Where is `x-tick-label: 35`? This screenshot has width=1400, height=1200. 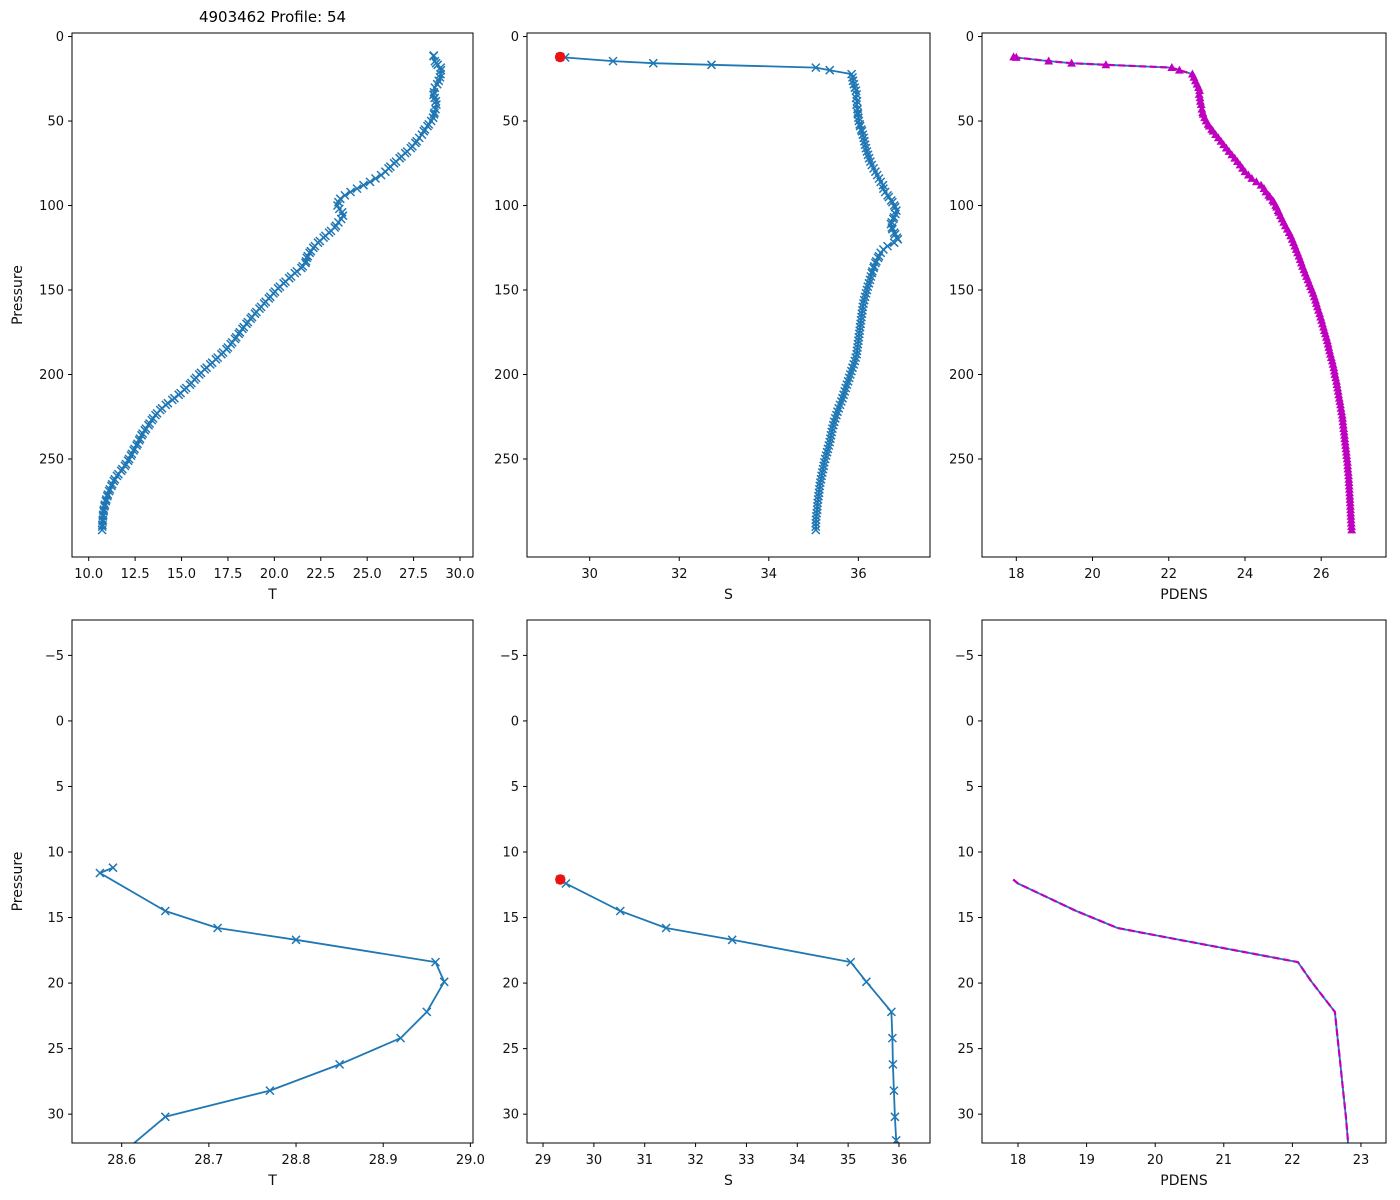
x-tick-label: 35 is located at coordinates (848, 1160).